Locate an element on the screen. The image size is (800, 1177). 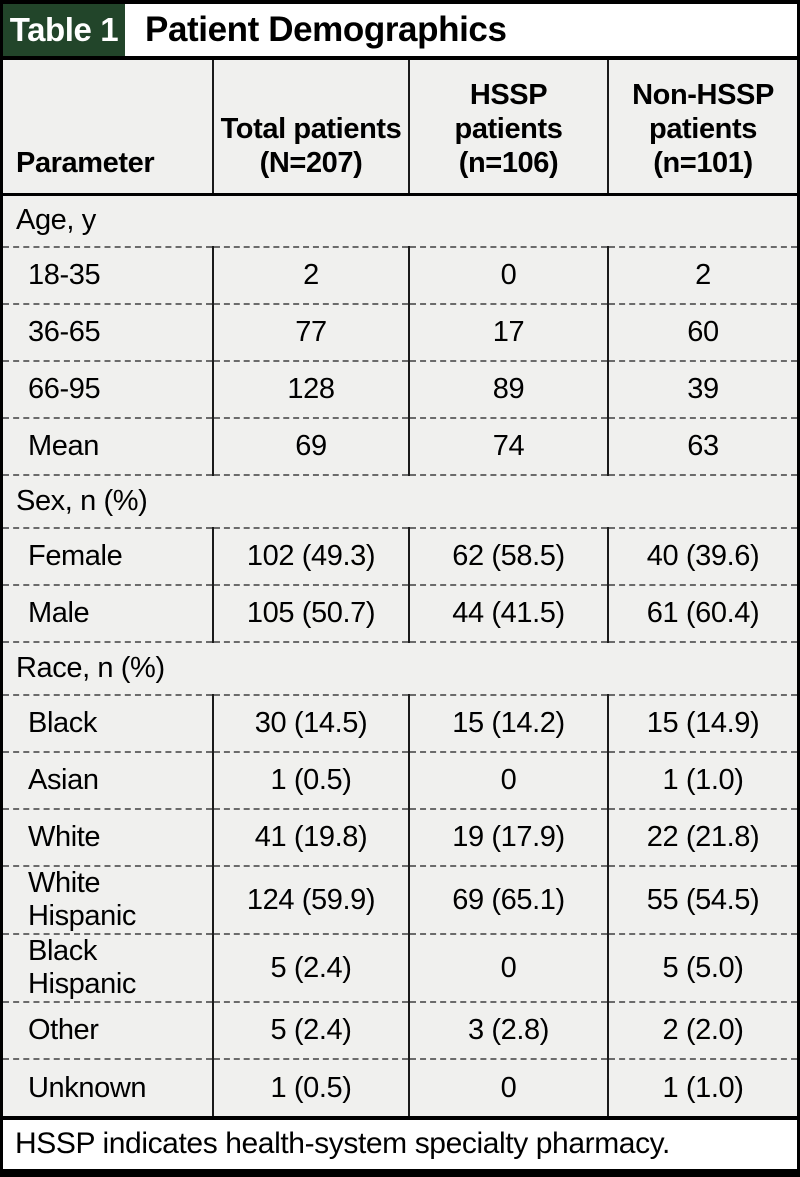
section-label: Sex, n (%) is located at coordinates (400, 501).